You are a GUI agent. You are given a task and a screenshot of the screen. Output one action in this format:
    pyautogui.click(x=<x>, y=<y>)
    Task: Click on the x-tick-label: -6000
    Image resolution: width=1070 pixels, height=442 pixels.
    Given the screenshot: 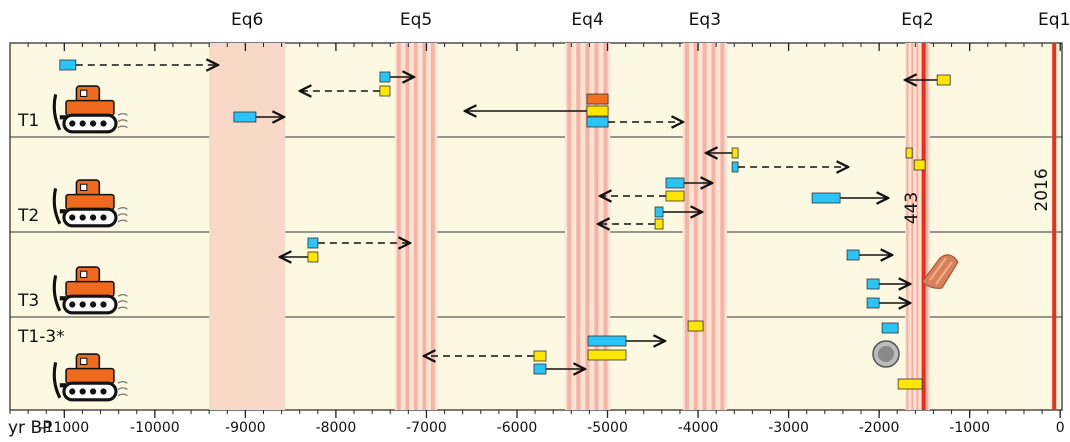 What is the action you would take?
    pyautogui.click(x=517, y=428)
    